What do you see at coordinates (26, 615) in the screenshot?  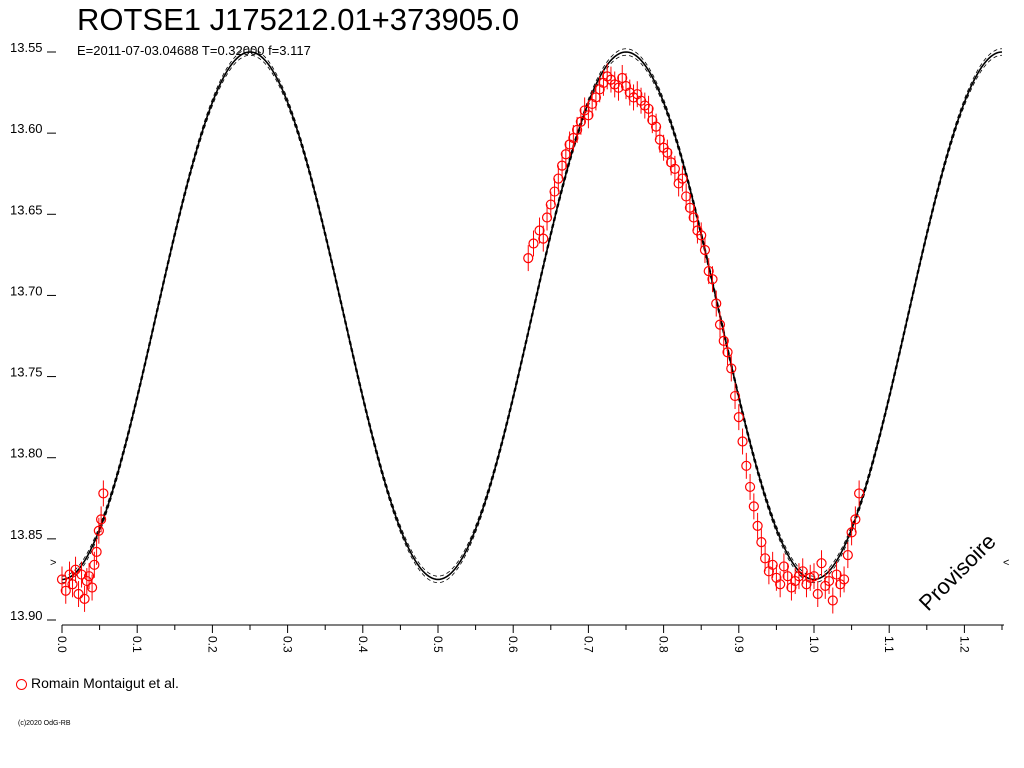 I see `y-tick-label: 13.90` at bounding box center [26, 615].